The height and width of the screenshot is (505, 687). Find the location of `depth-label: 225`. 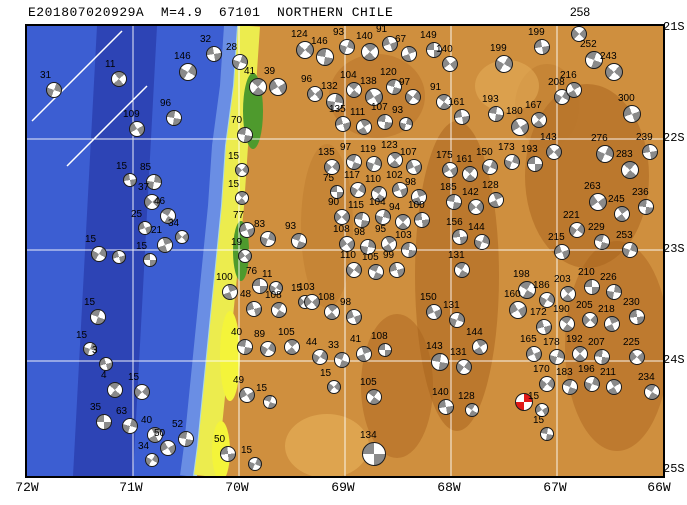

depth-label: 225 is located at coordinates (631, 342).